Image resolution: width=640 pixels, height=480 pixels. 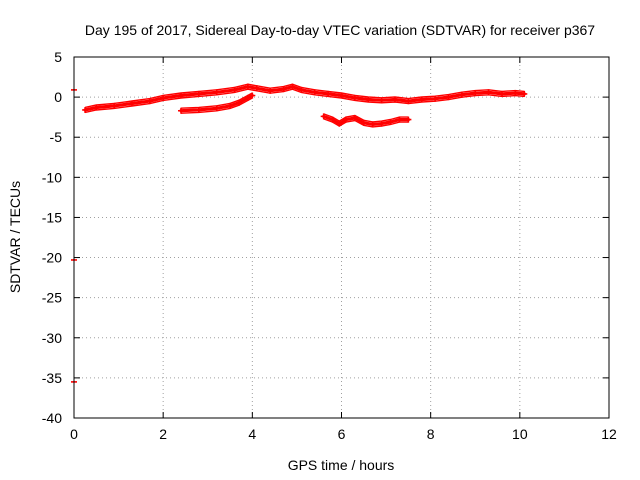 I want to click on x-tick-label: 0, so click(x=74, y=434).